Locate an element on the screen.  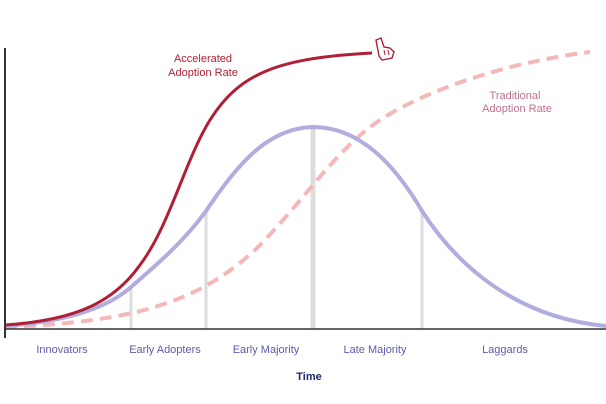
hand-pointer-icon is located at coordinates (385, 49).